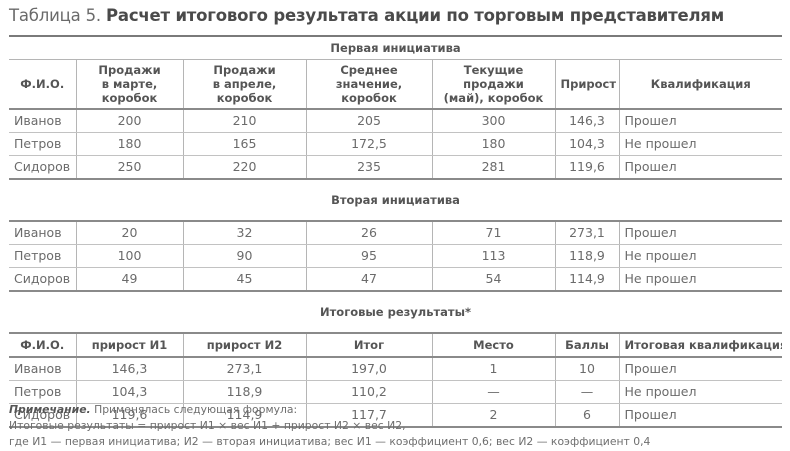 This screenshot has width=790, height=451. Describe the element at coordinates (244, 144) in the screenshot. I see `cell-april: 165` at that location.